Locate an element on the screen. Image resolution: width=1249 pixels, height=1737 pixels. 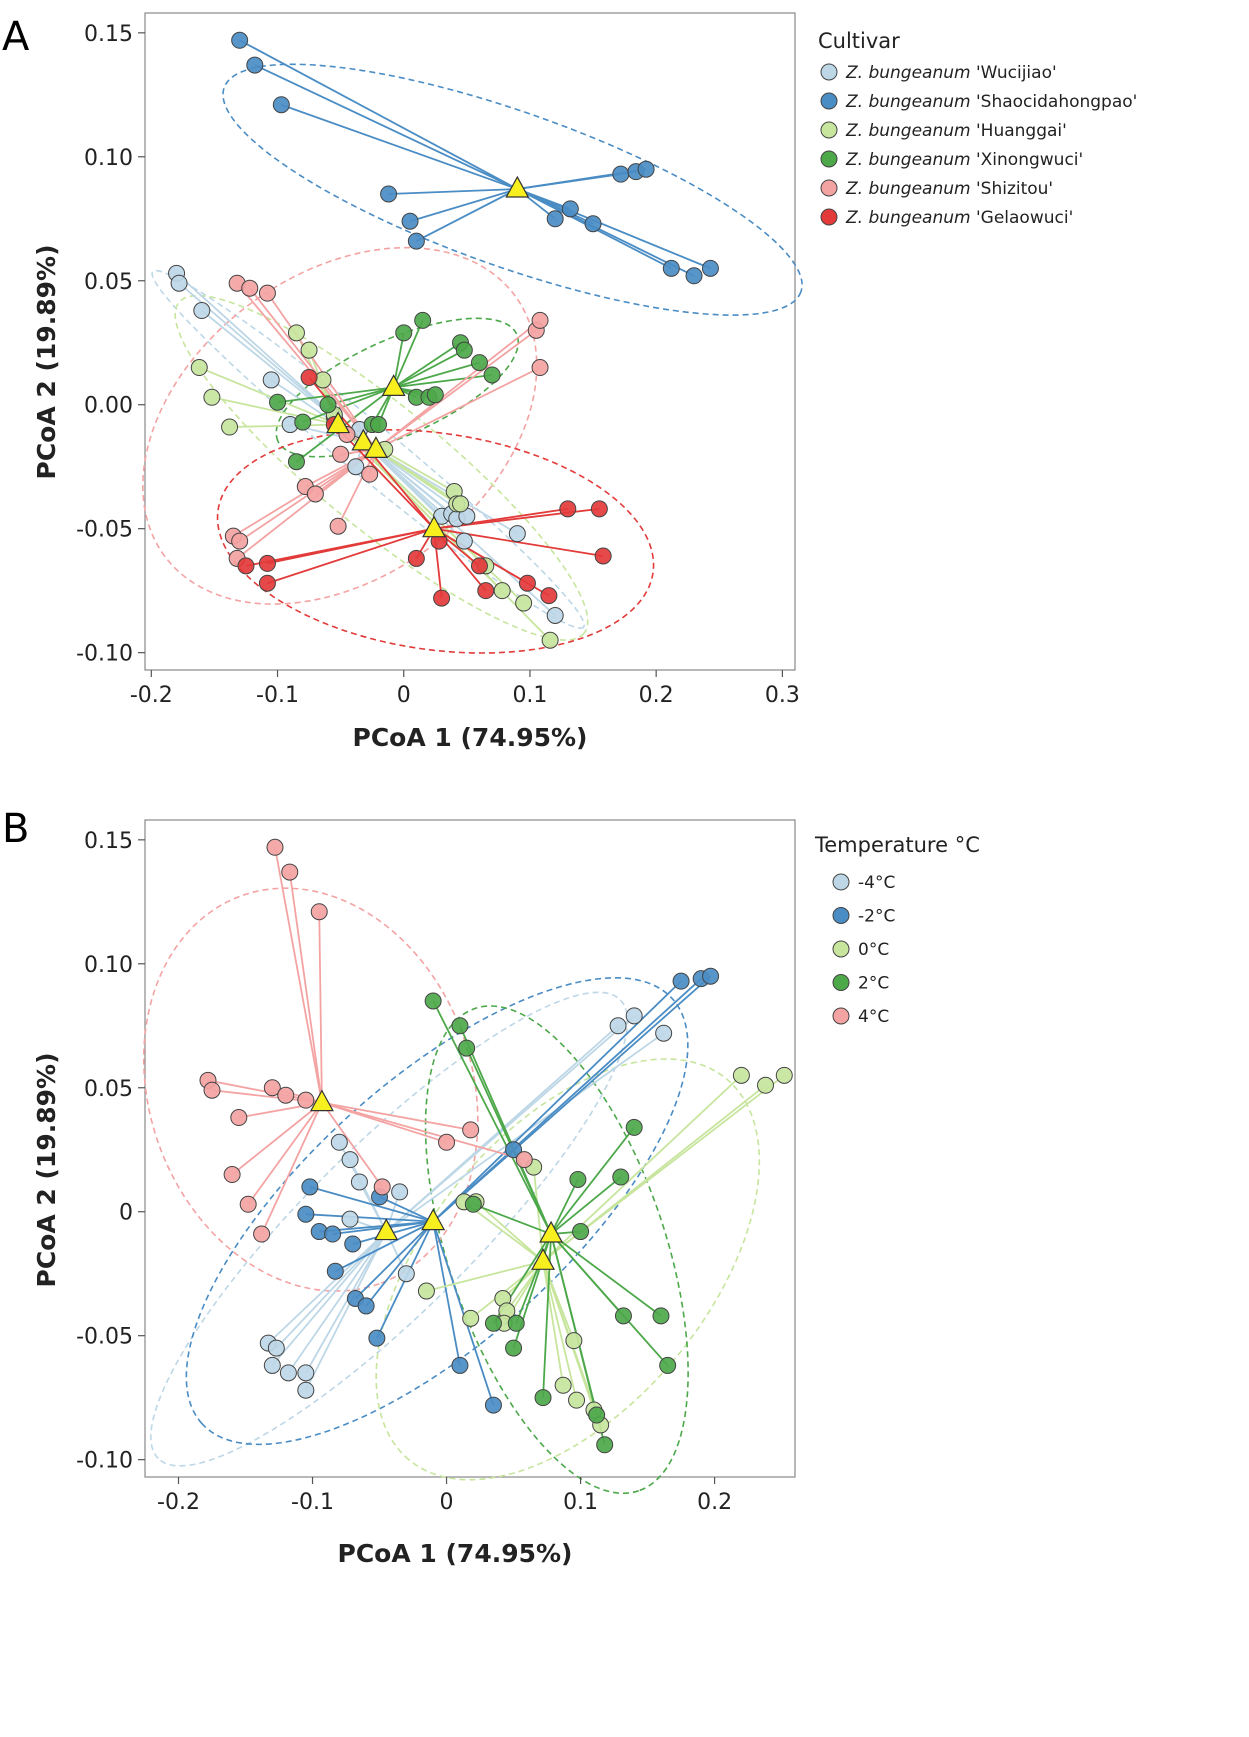
ellipse-0c is located at coordinates (568, 1269).